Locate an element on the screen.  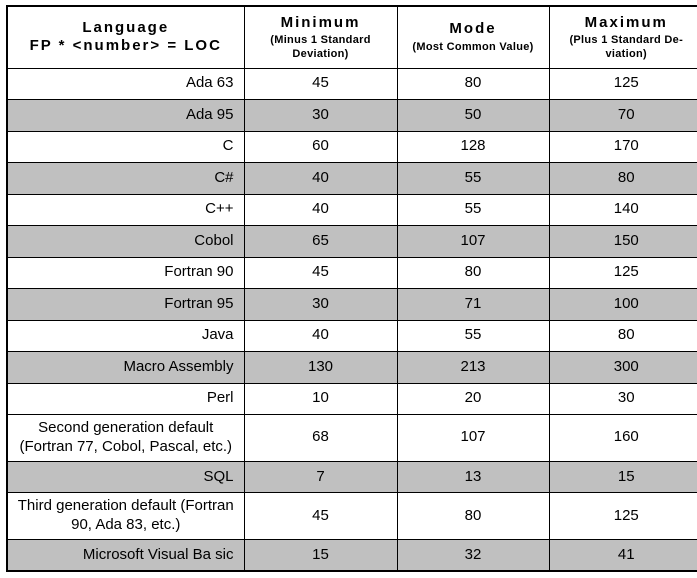
table-row: Java 40 55 80 is located at coordinates (351, 335).